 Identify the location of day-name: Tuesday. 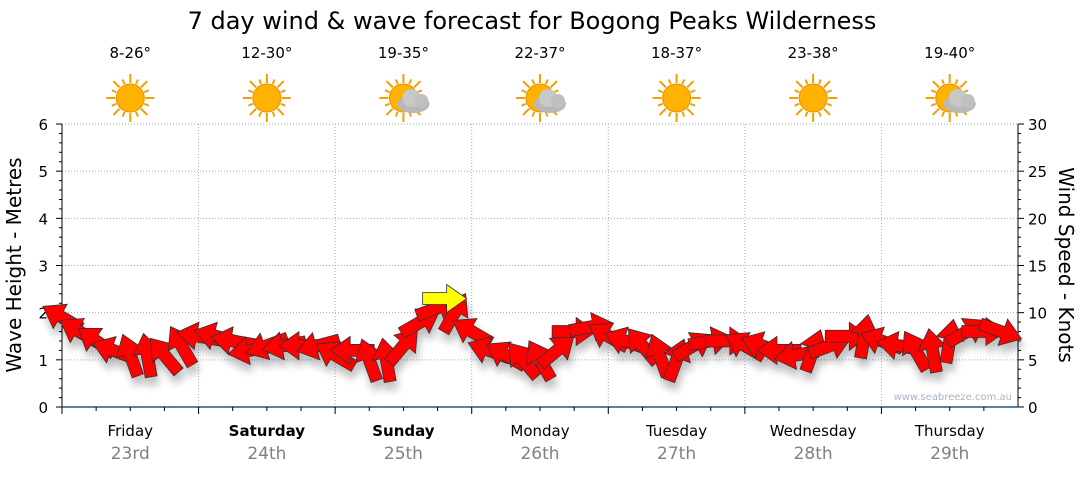
(676, 431).